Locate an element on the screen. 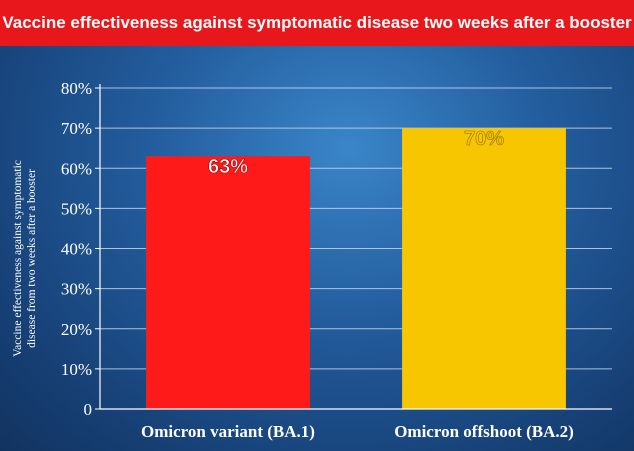 This screenshot has width=634, height=451. y-tick-label: 70% is located at coordinates (76, 128).